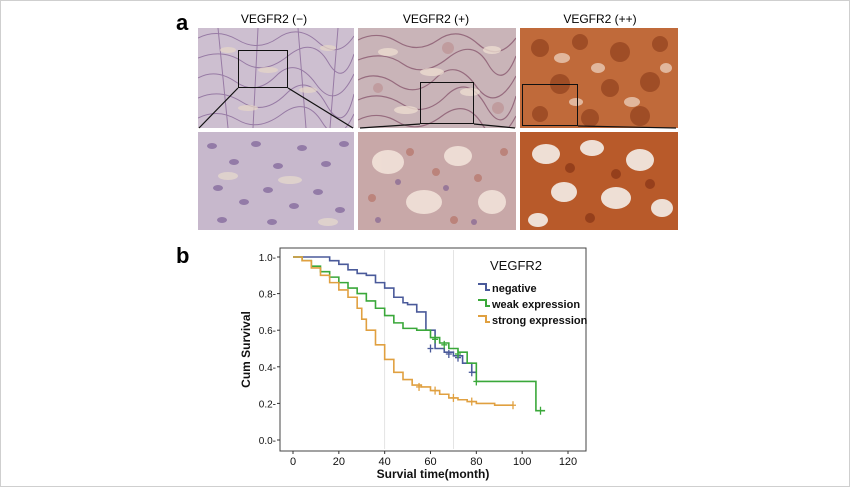  Describe the element at coordinates (514, 289) in the screenshot. I see `legend-entry: negative` at that location.